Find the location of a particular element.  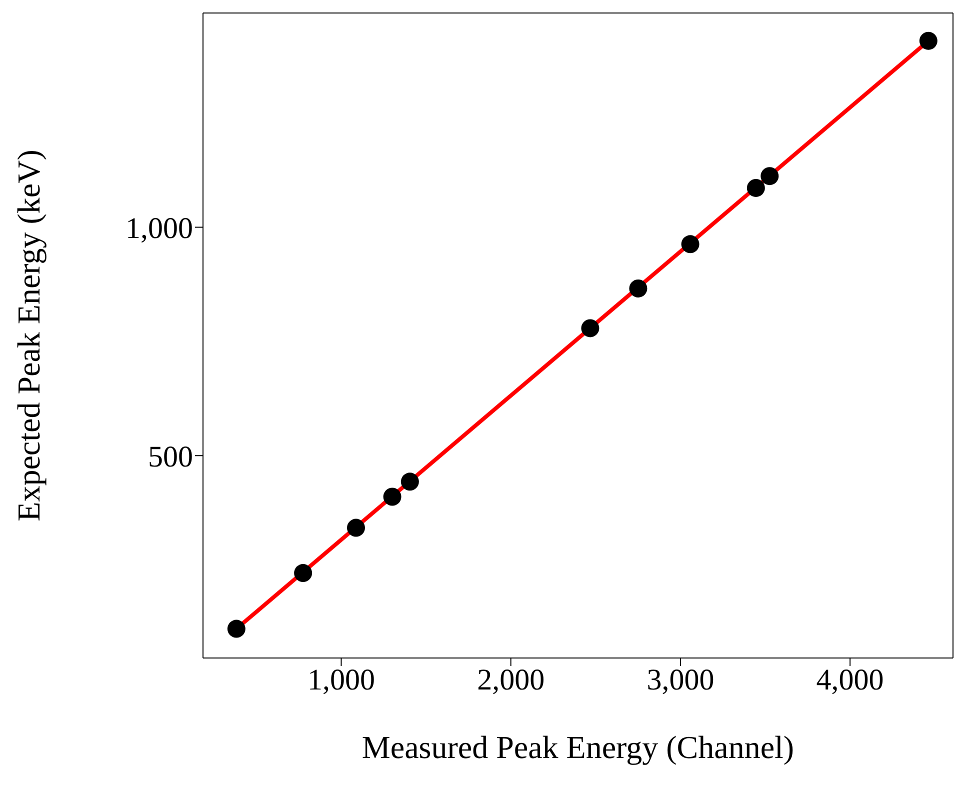

x-tick-label: 1,000 is located at coordinates (341, 679).